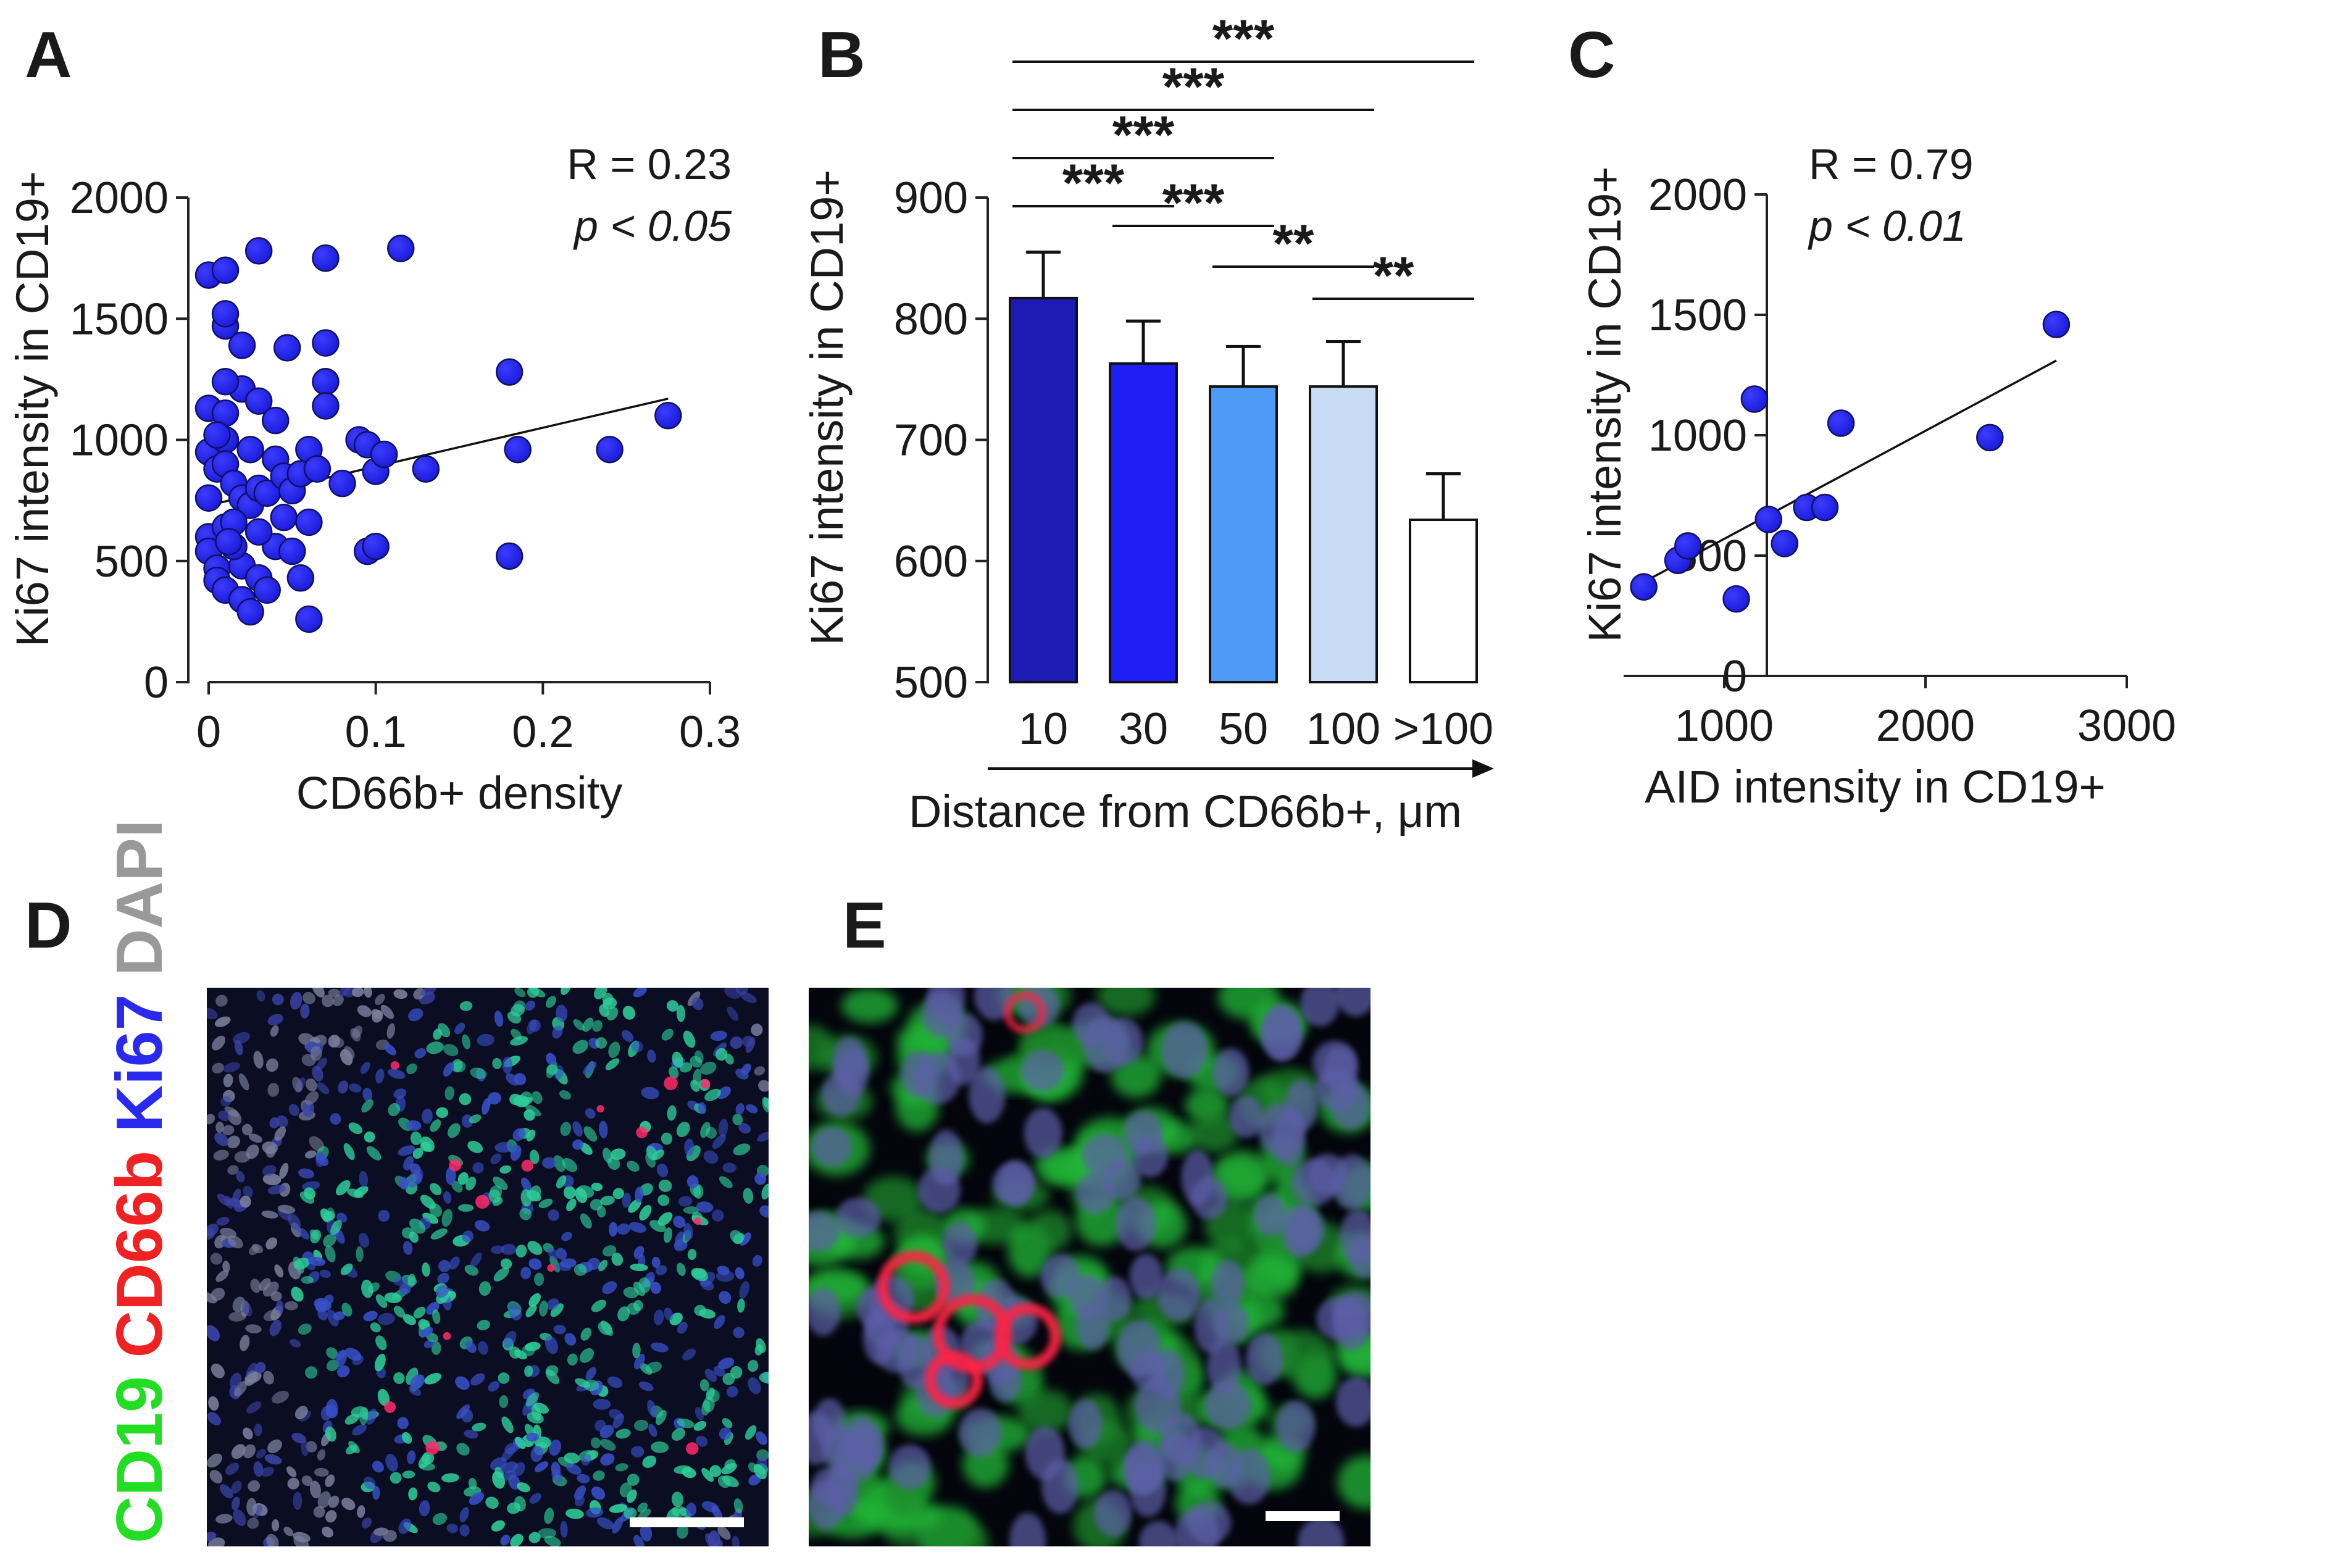  Describe the element at coordinates (119, 198) in the screenshot. I see `y-tick-label: 2000` at that location.